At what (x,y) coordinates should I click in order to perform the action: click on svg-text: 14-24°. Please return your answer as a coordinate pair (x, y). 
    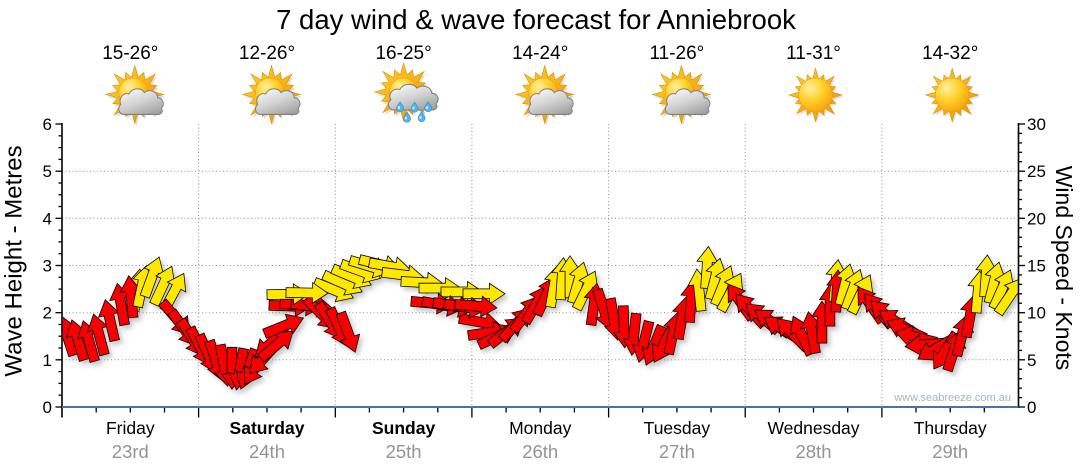
    Looking at the image, I should click on (540, 53).